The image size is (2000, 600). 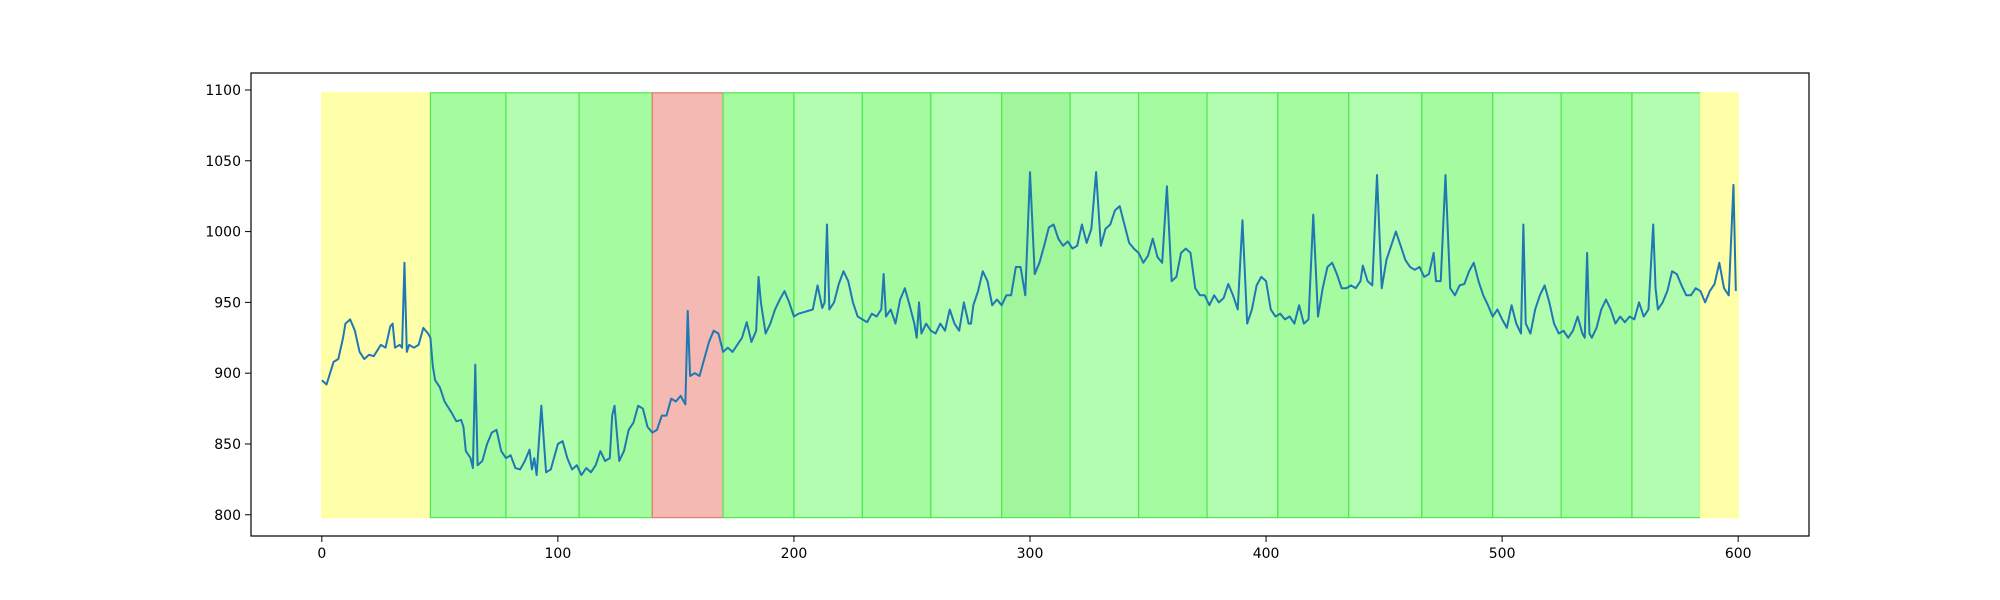 What do you see at coordinates (223, 162) in the screenshot?
I see `y-tick-label: 1050` at bounding box center [223, 162].